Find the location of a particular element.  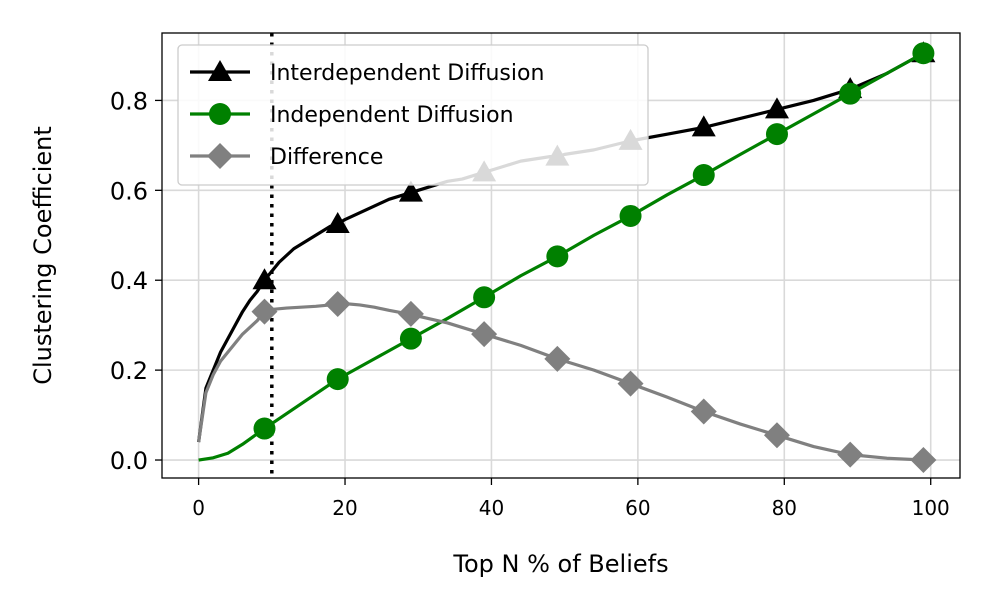

x-tick-label: 100 is located at coordinates (931, 508).